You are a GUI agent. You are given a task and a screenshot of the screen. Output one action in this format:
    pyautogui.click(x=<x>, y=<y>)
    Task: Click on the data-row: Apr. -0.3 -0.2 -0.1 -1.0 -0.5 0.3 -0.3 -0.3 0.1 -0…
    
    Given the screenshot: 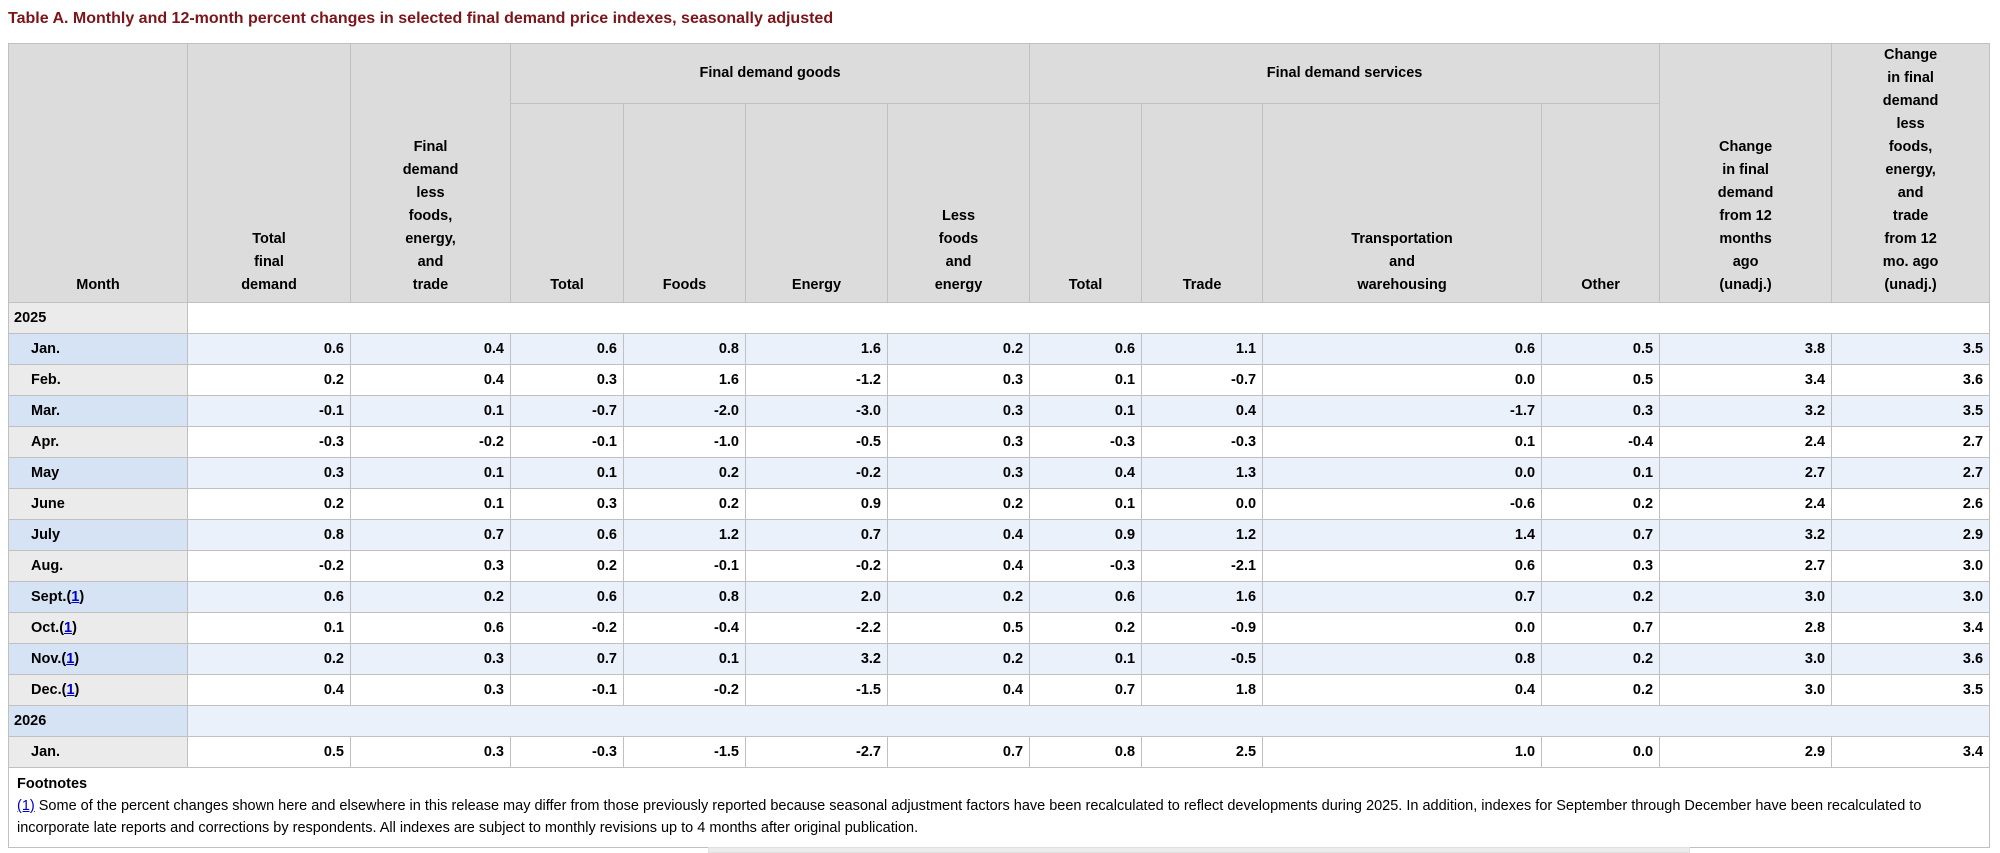 What is the action you would take?
    pyautogui.click(x=999, y=442)
    